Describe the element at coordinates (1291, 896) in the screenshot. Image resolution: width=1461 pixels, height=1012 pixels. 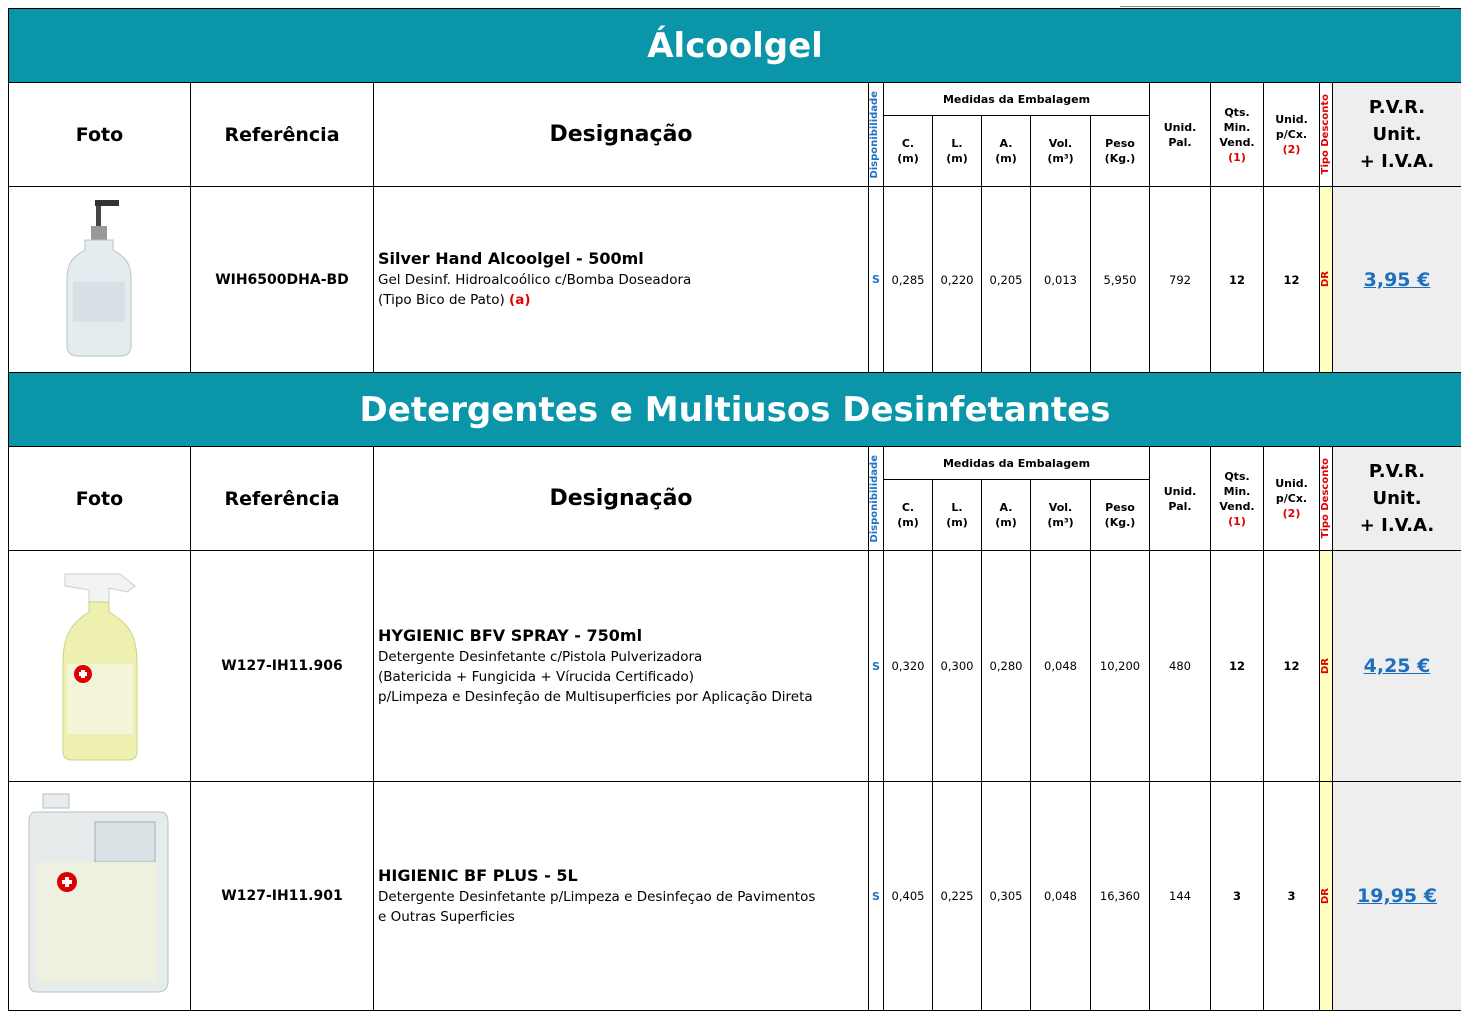
I see `unid-cx: 3` at that location.